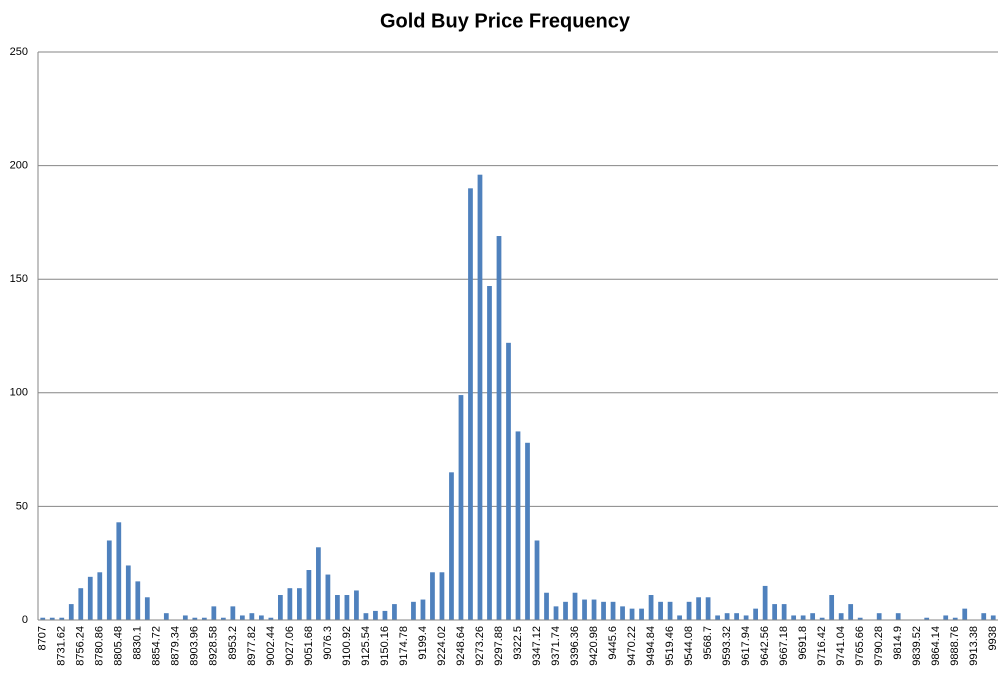 This screenshot has width=1003, height=680. What do you see at coordinates (505, 21) in the screenshot?
I see `chart-title: Gold Buy Price Frequency` at bounding box center [505, 21].